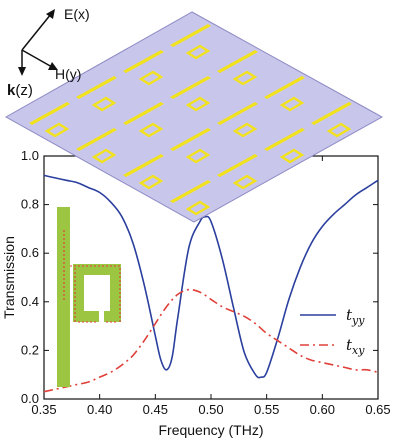 The height and width of the screenshot is (440, 400). I want to click on y-tick-label: 0.8, so click(30, 204).